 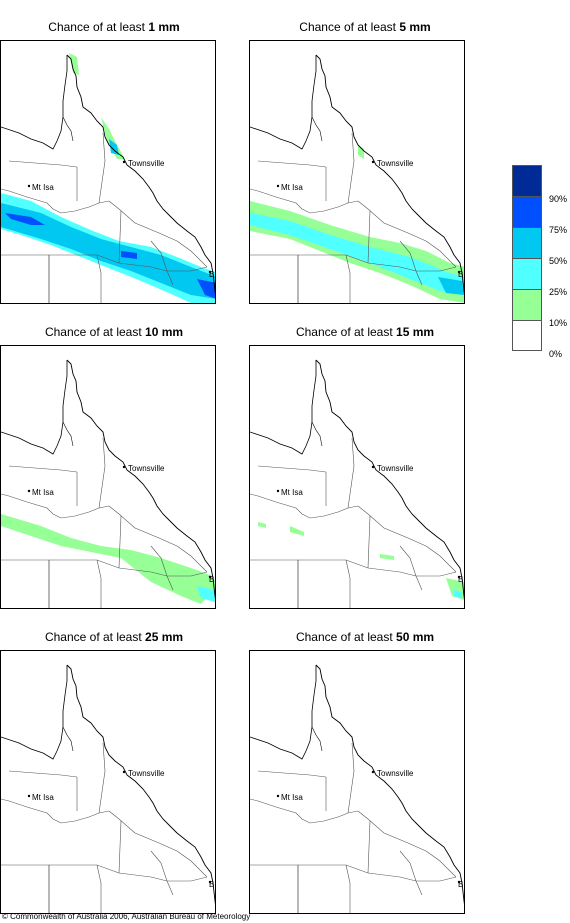 I want to click on legend-label-25: 25%, so click(x=558, y=292).